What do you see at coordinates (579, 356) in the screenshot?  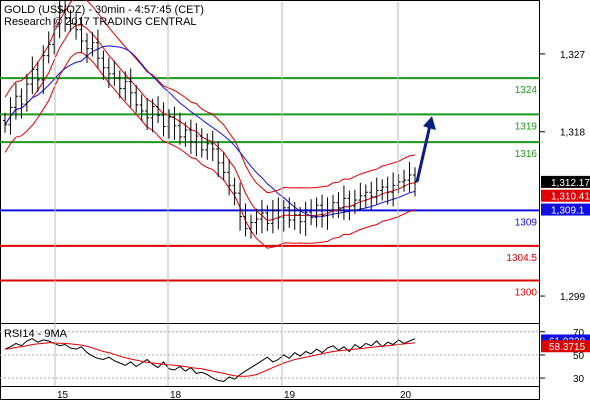 I see `rsi-tick-label: 50` at bounding box center [579, 356].